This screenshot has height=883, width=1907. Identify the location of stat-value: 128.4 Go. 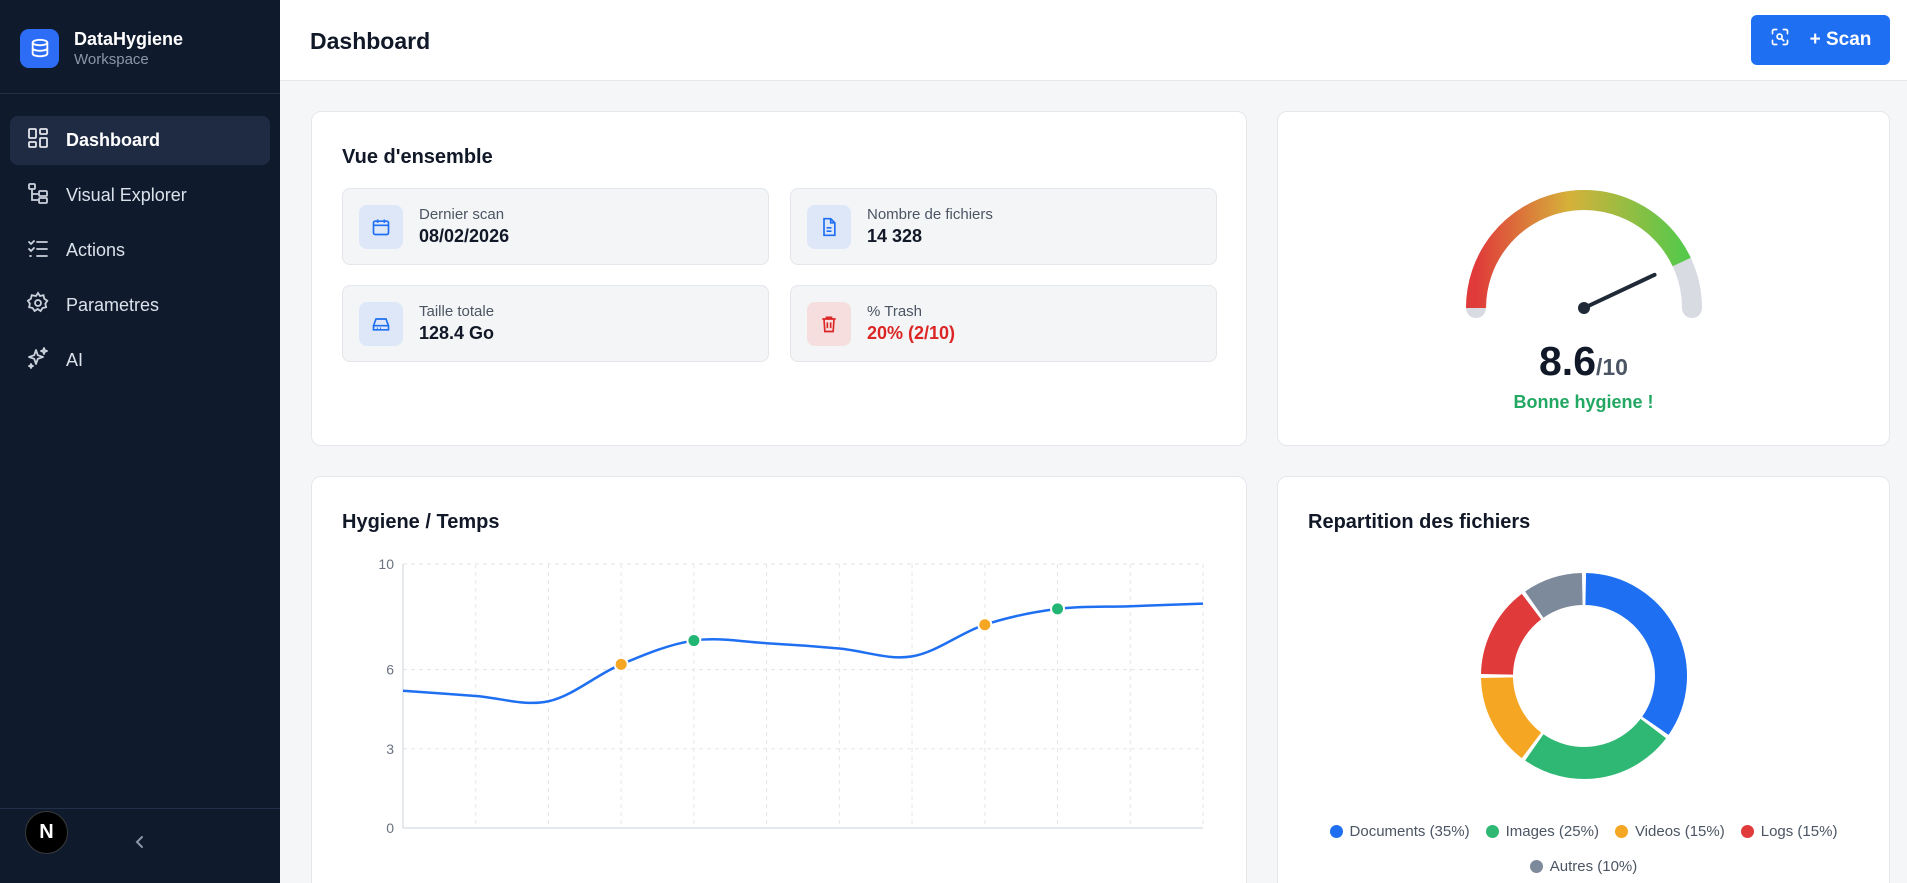
(457, 333).